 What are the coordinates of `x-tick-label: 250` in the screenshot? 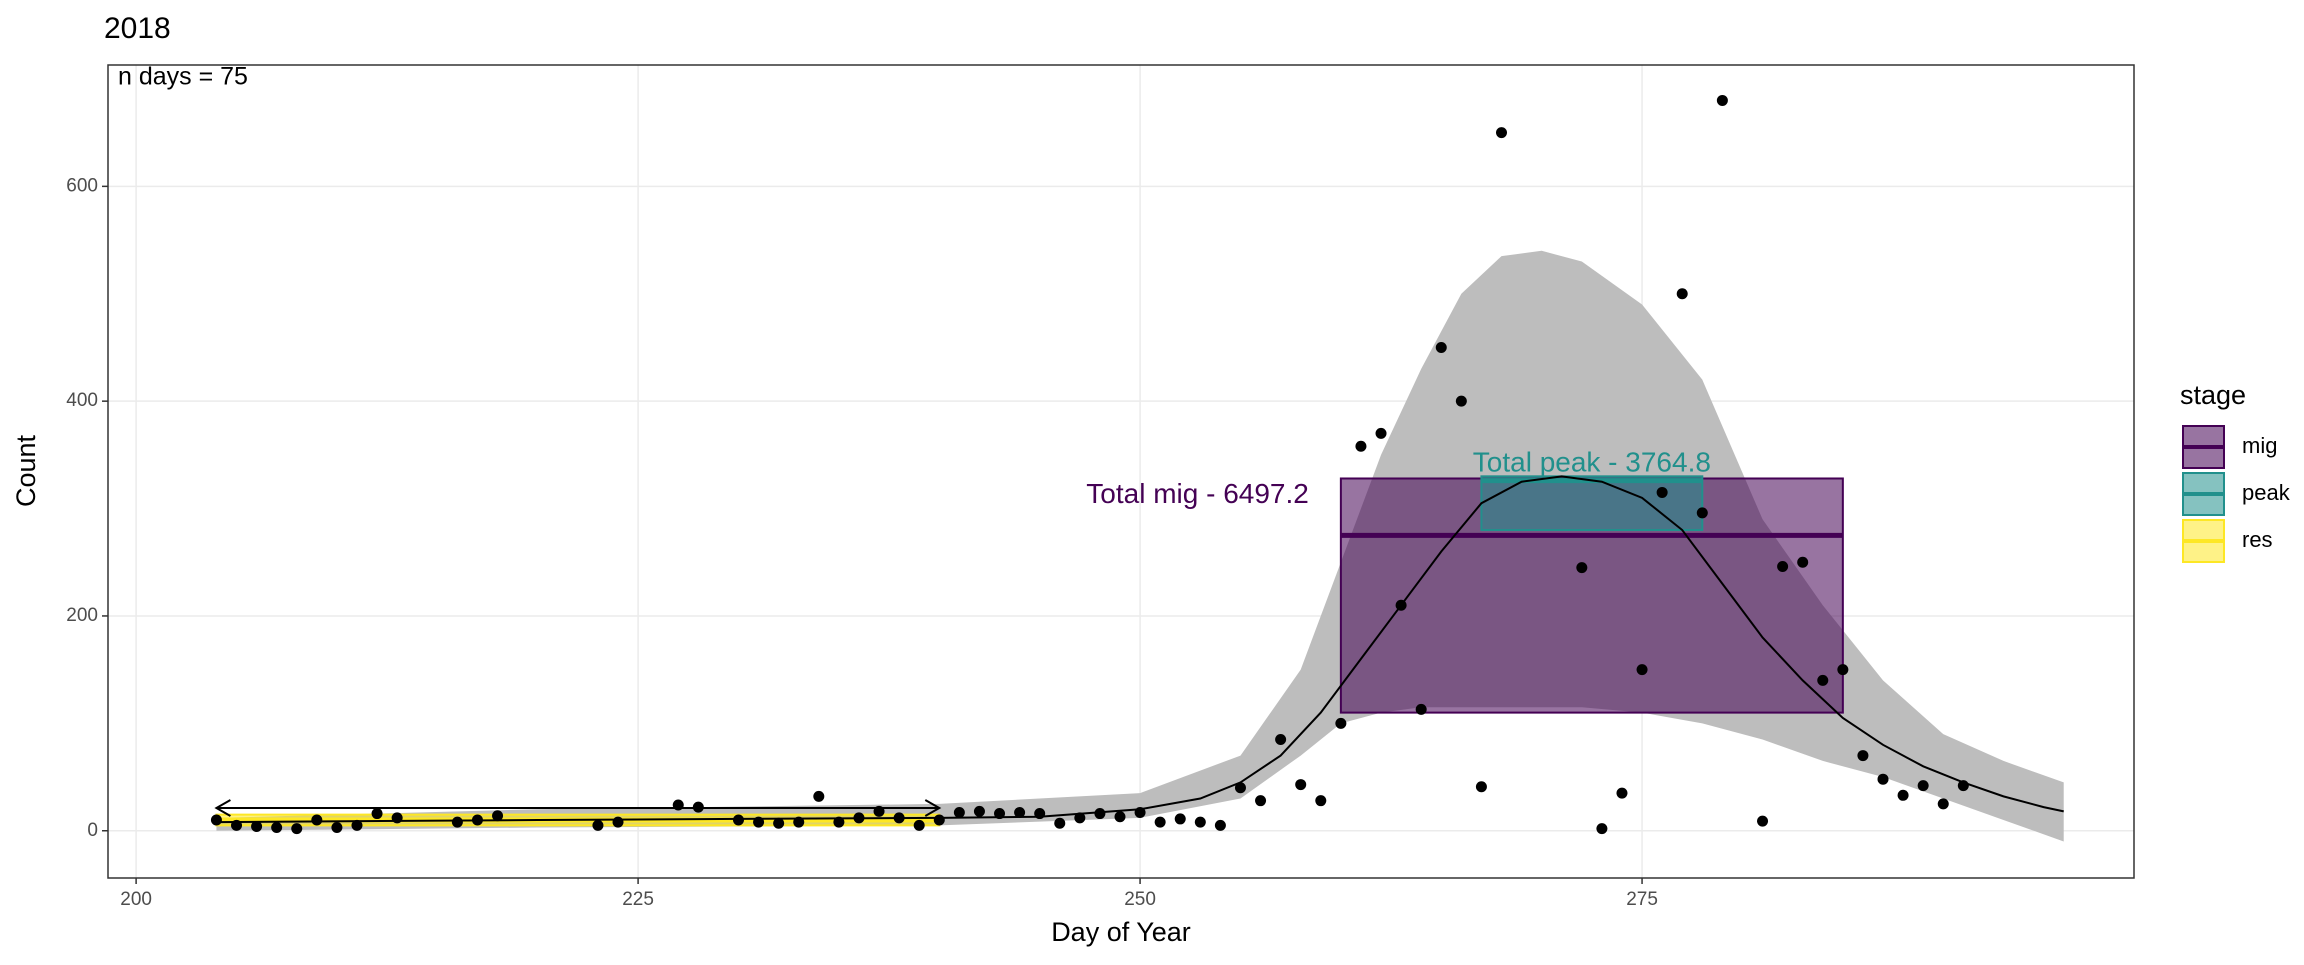 It's located at (1140, 899).